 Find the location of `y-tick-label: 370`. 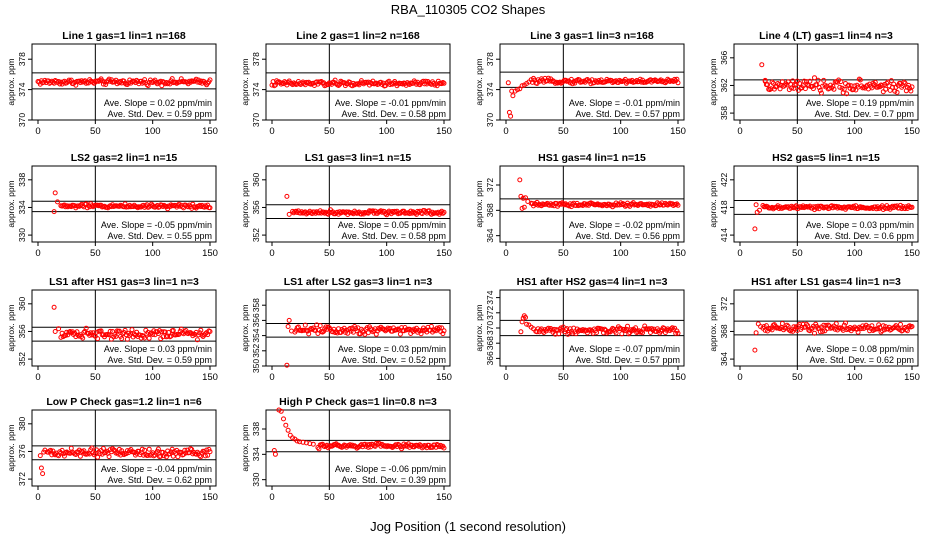

y-tick-label: 370 is located at coordinates (256, 120).